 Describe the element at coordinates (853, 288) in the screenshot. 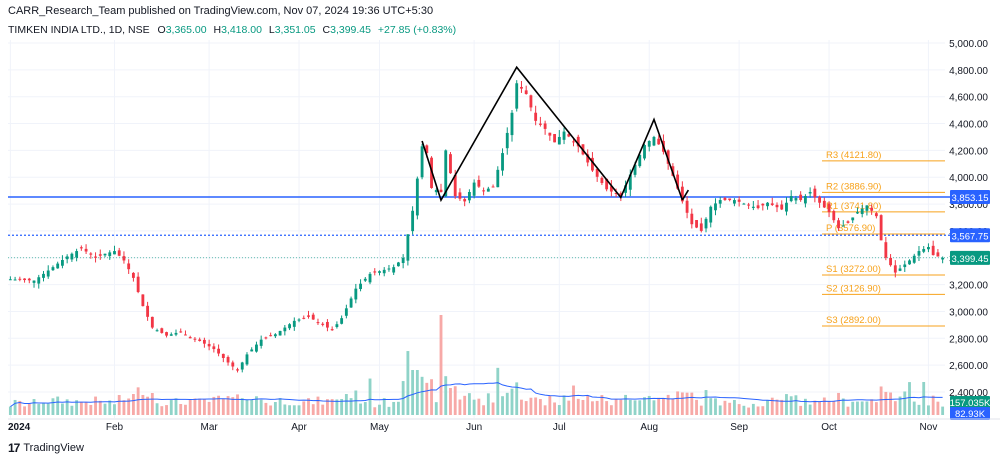

I see `pivot-label-s2: S2 (3126.90)` at that location.